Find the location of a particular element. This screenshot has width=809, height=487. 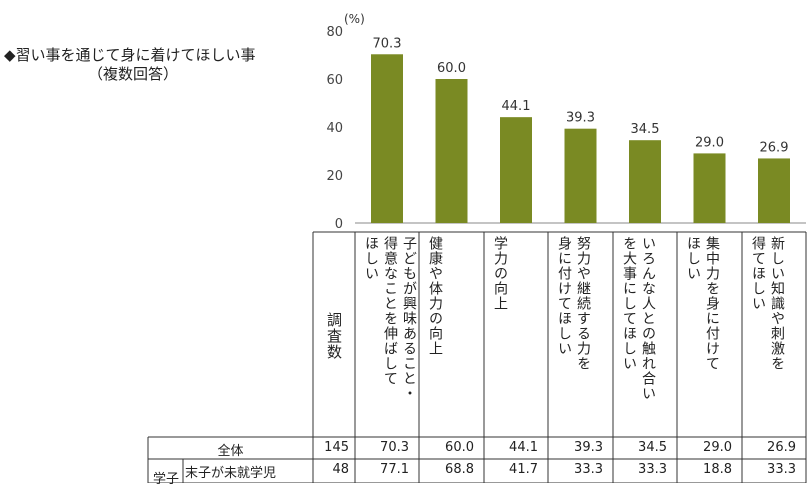

row-value: 60.0 is located at coordinates (459, 447).